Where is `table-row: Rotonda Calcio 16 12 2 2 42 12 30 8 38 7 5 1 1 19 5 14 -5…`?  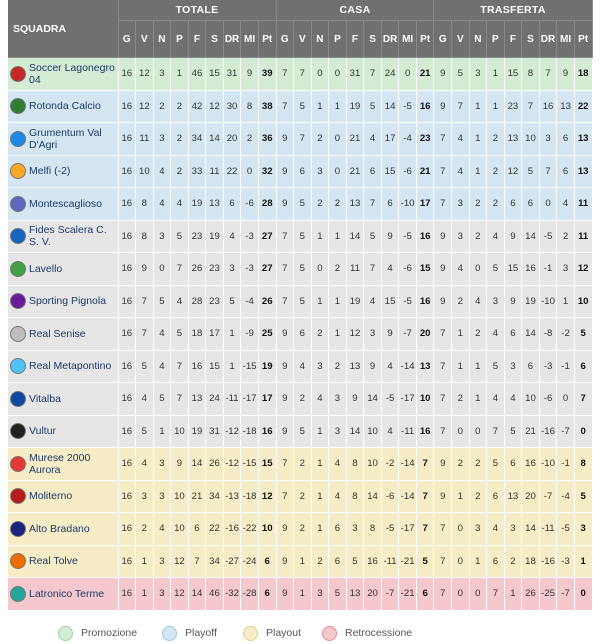 table-row: Rotonda Calcio 16 12 2 2 42 12 30 8 38 7 5 1 1 19 5 14 -5… is located at coordinates (300, 106).